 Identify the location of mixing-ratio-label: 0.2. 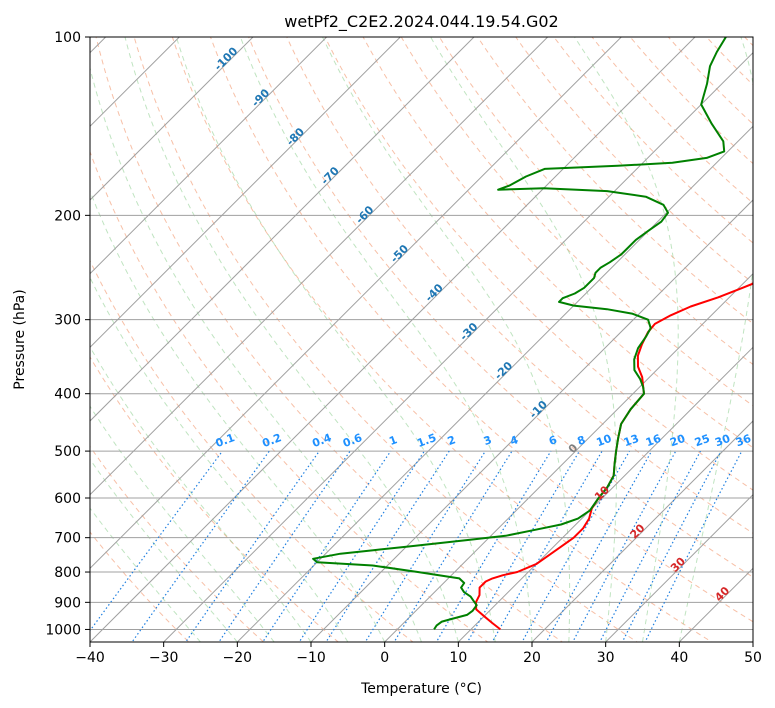
(272, 440).